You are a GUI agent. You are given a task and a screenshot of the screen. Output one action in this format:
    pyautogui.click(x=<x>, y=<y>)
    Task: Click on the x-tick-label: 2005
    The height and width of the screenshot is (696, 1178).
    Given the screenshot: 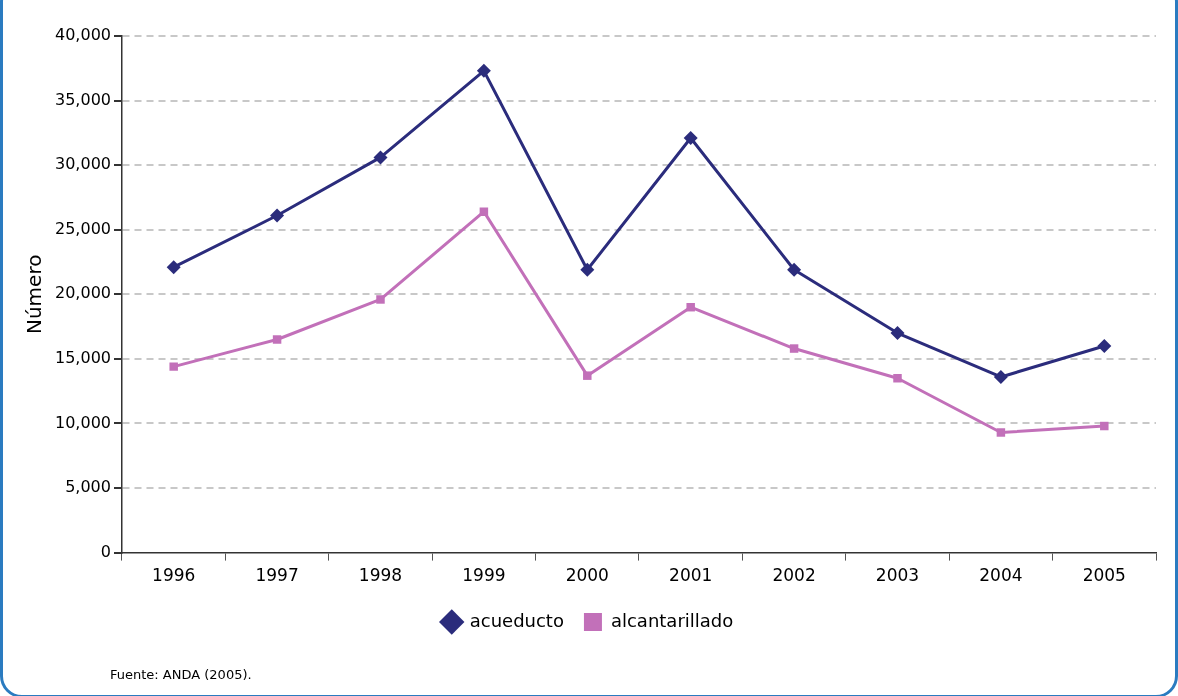 What is the action you would take?
    pyautogui.click(x=1104, y=575)
    